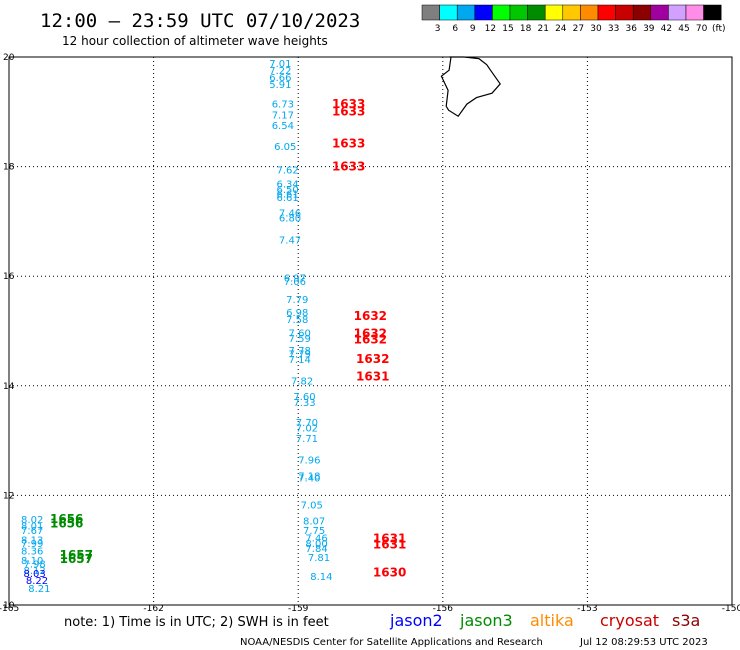 This screenshot has width=740, height=650. I want to click on swh-label: 7.01, so click(280, 64).